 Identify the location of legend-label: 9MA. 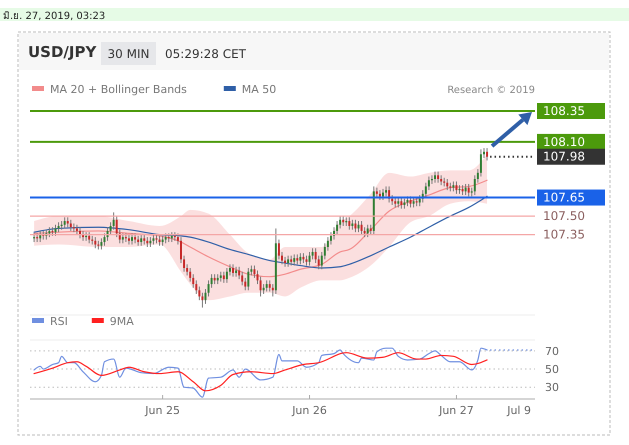
(122, 321).